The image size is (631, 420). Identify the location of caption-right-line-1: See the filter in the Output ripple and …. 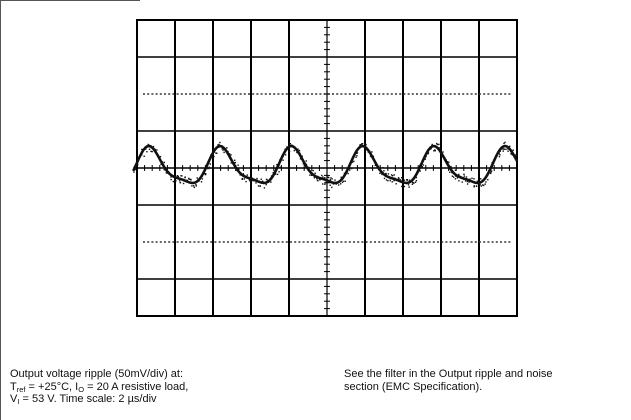
(448, 374).